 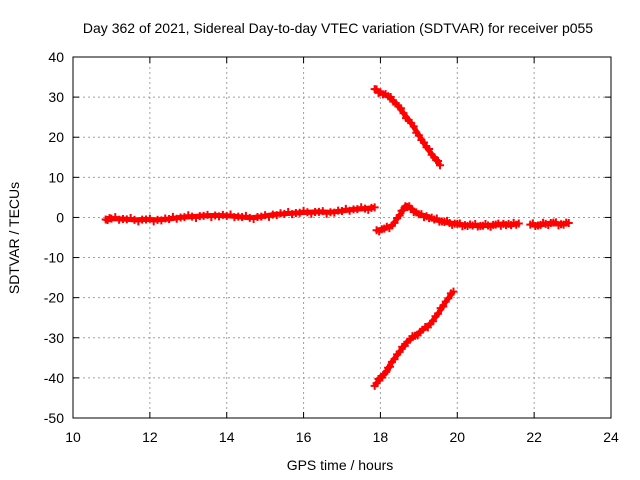 I want to click on x-tick-label: 22, so click(x=534, y=437).